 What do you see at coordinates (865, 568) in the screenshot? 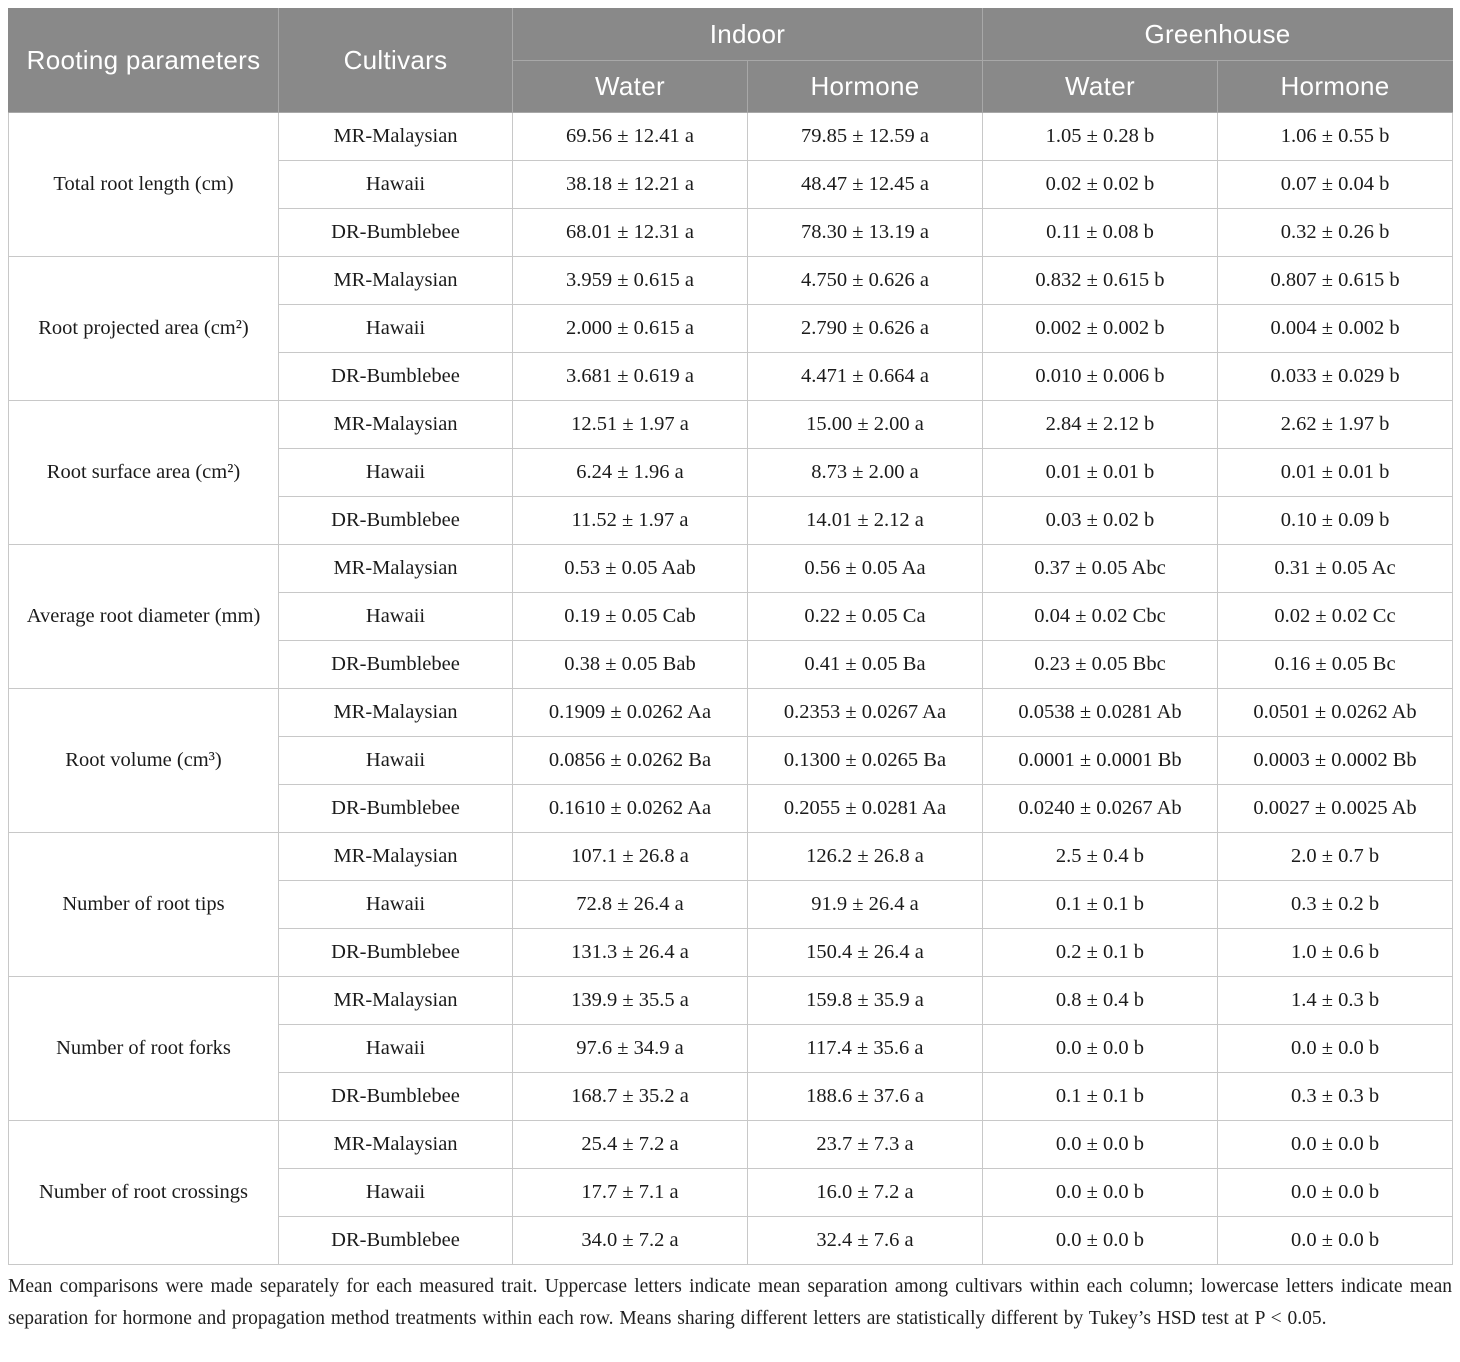
I see `value-cell: 0.56 ± 0.05 Aa` at bounding box center [865, 568].